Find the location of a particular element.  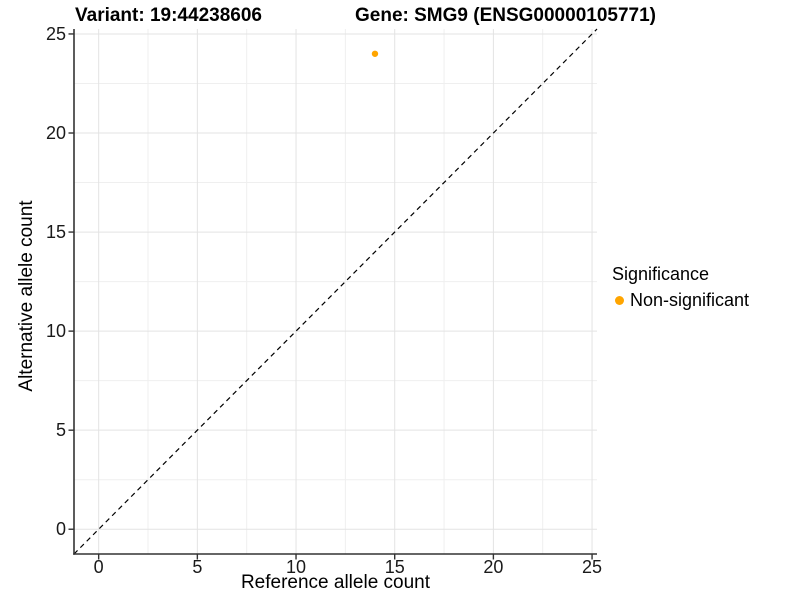

legend-item-label: Non-significant is located at coordinates (690, 300).